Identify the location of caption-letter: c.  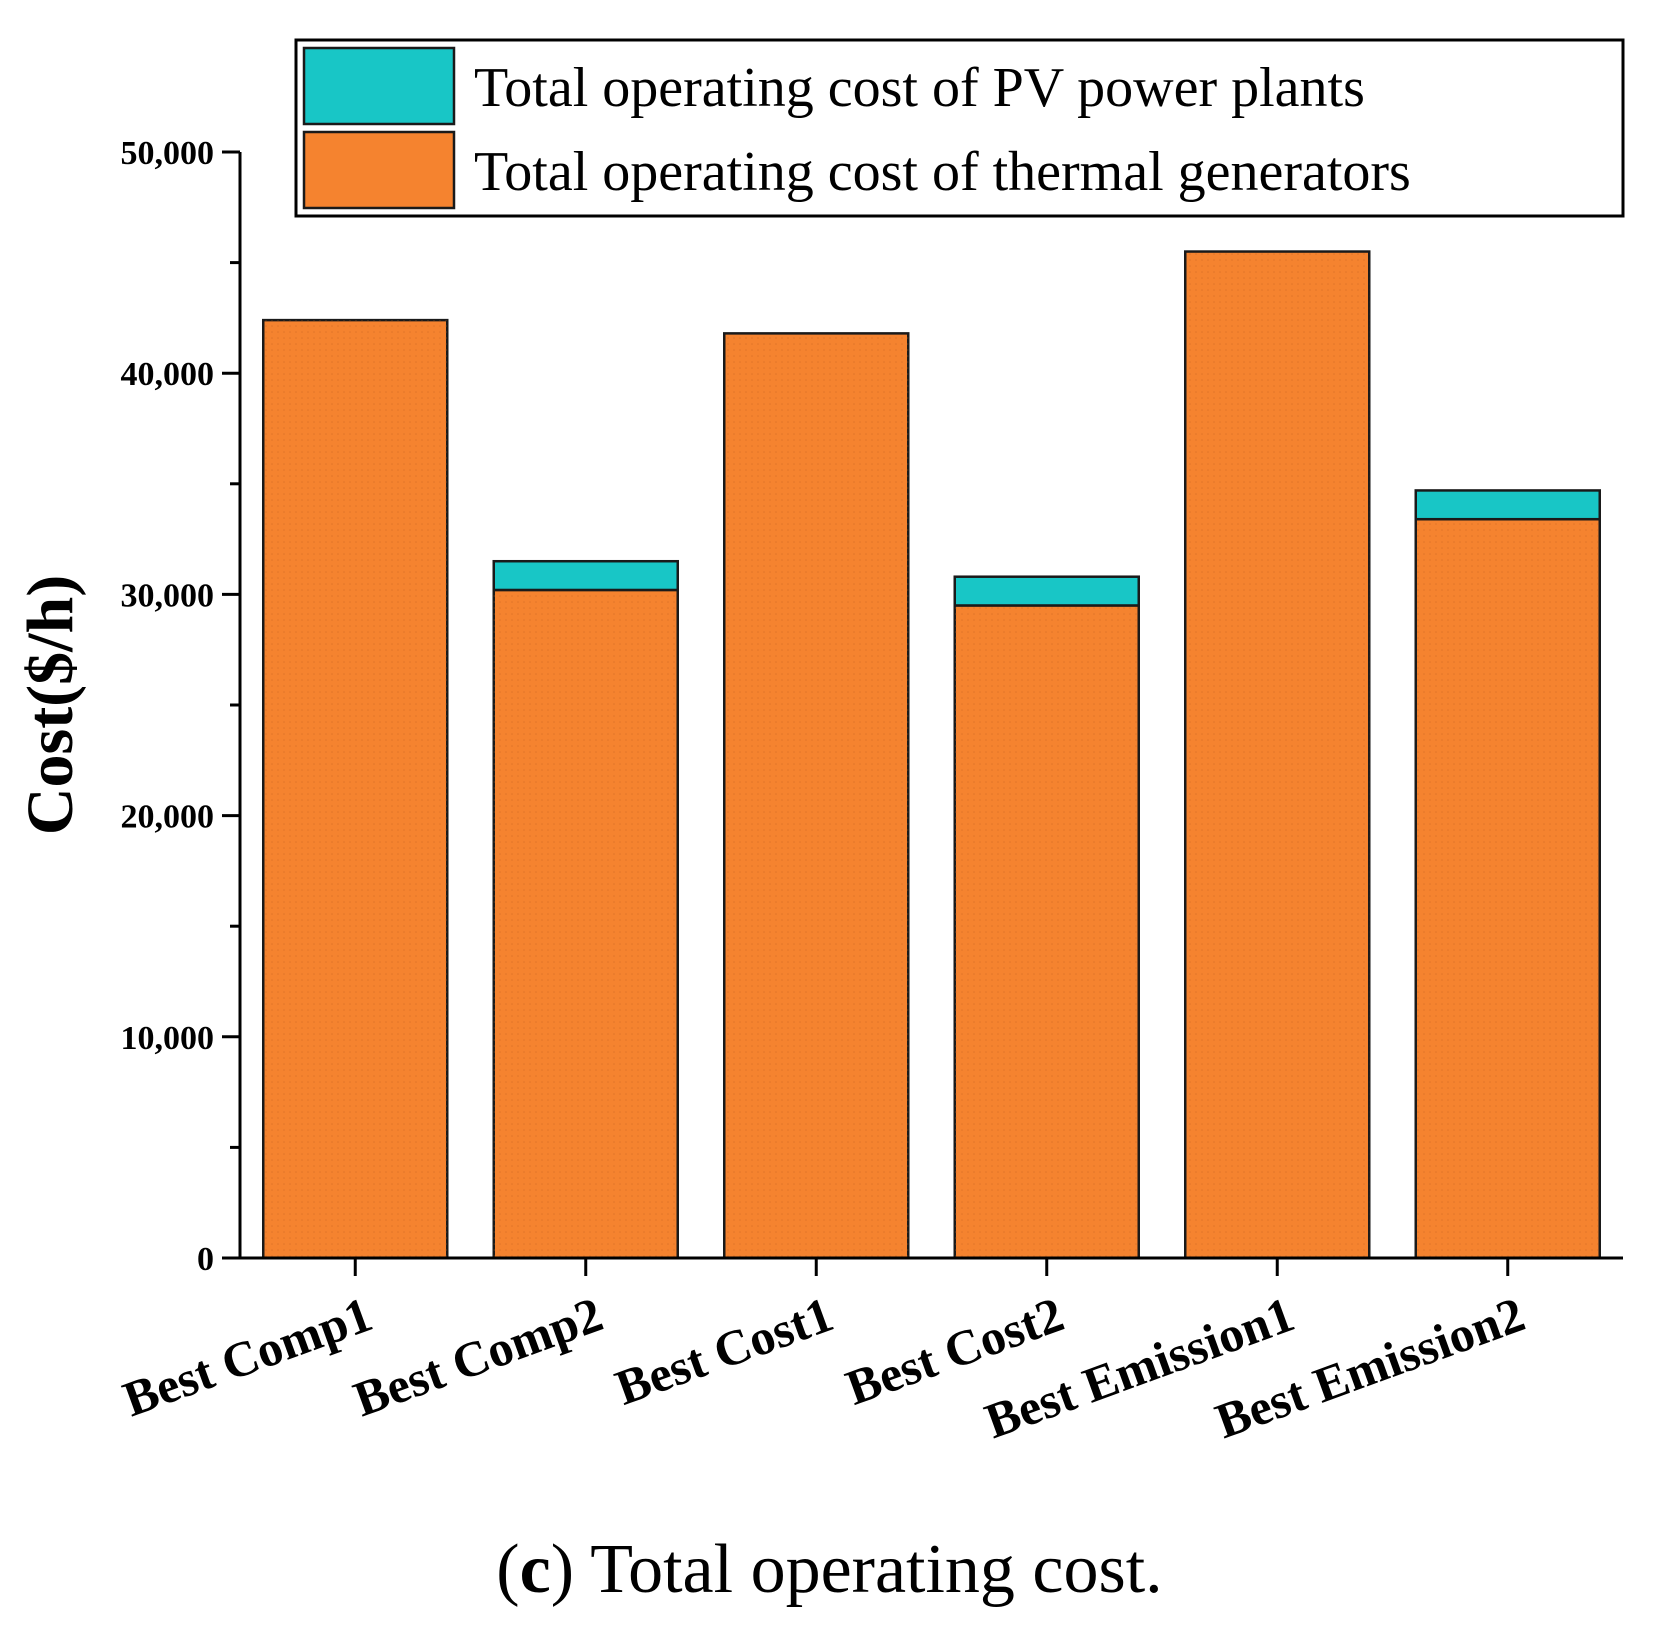
(535, 1569).